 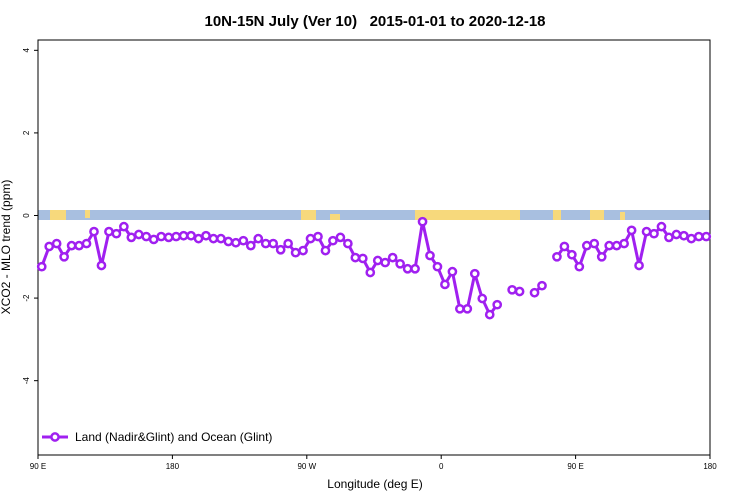 I want to click on x-tick-label: 0, so click(x=441, y=466).